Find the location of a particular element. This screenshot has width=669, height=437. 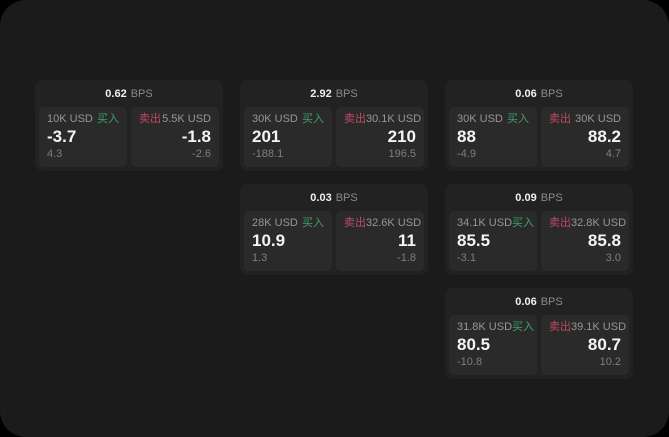

sell-price: 85.8 is located at coordinates (604, 240).